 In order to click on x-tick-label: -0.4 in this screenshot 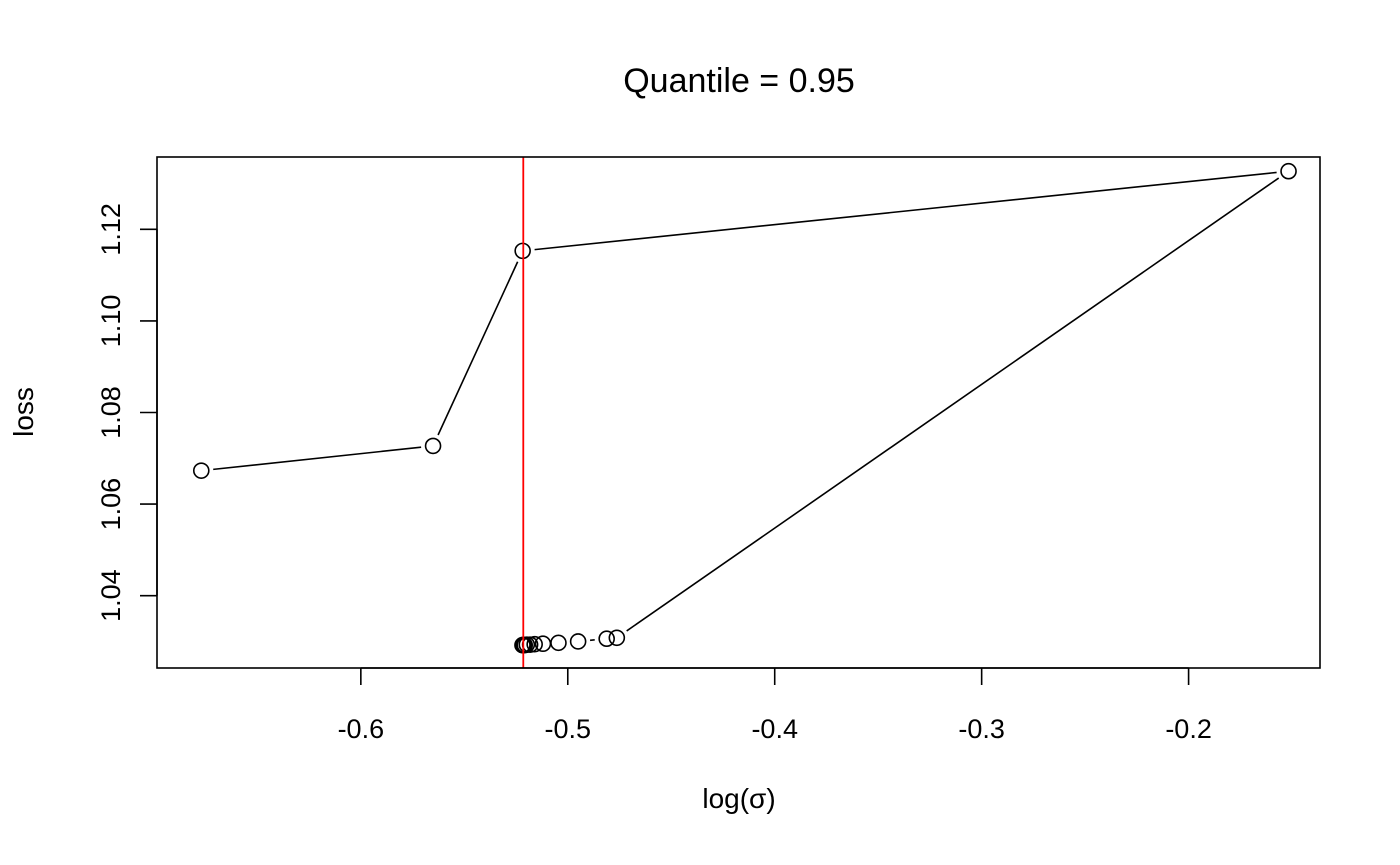, I will do `click(774, 729)`.